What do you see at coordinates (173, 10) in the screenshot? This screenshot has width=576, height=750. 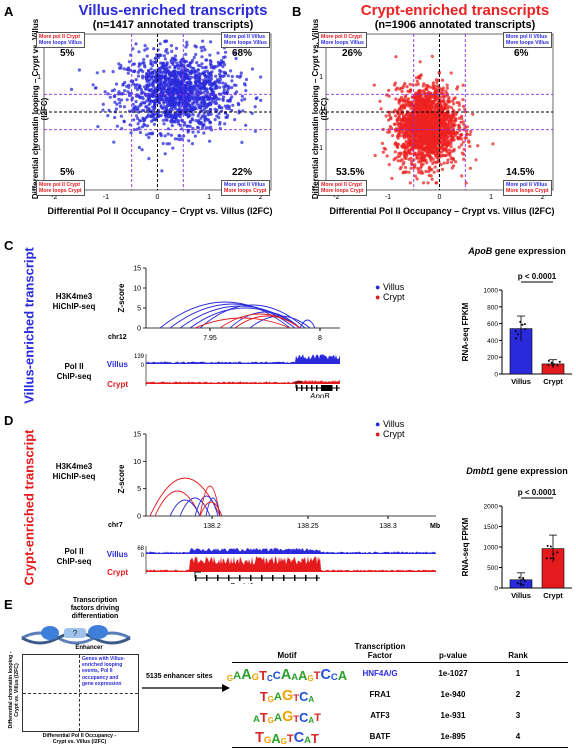 I see `panel-a-title: Villus-enriched transcripts` at bounding box center [173, 10].